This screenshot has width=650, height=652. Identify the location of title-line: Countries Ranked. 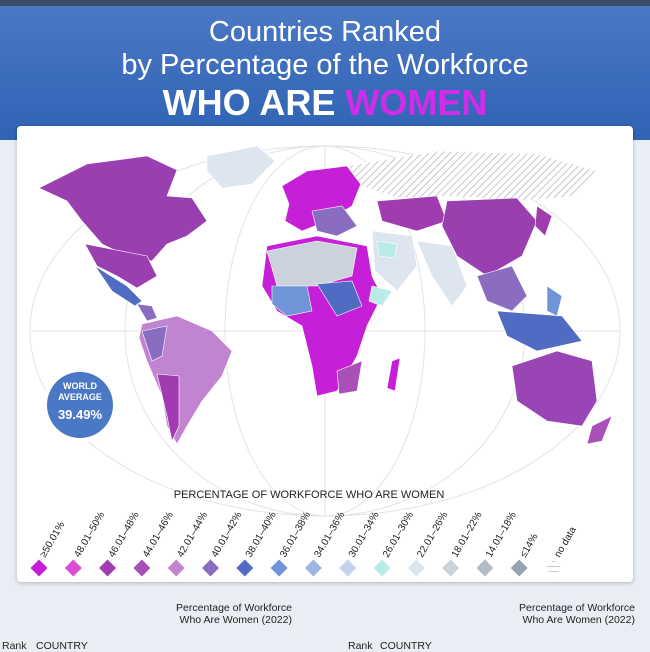
(325, 32).